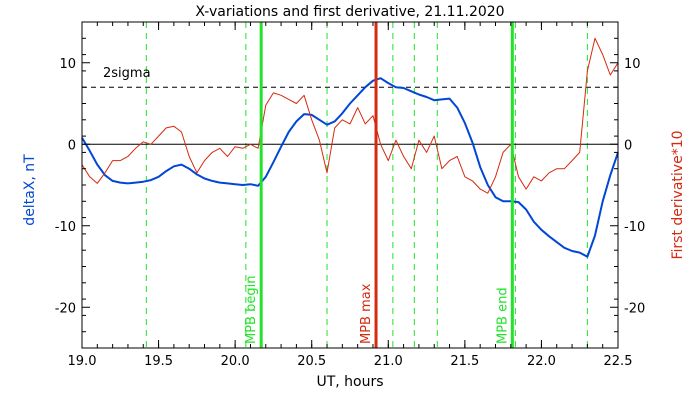 This screenshot has width=700, height=400. What do you see at coordinates (541, 361) in the screenshot?
I see `x-tick-label-6: 22.0` at bounding box center [541, 361].